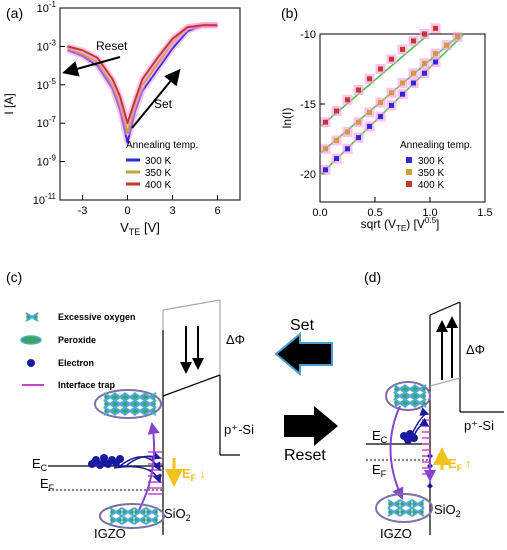 The image size is (507, 550). I want to click on panel-label-a: (a), so click(14, 13).